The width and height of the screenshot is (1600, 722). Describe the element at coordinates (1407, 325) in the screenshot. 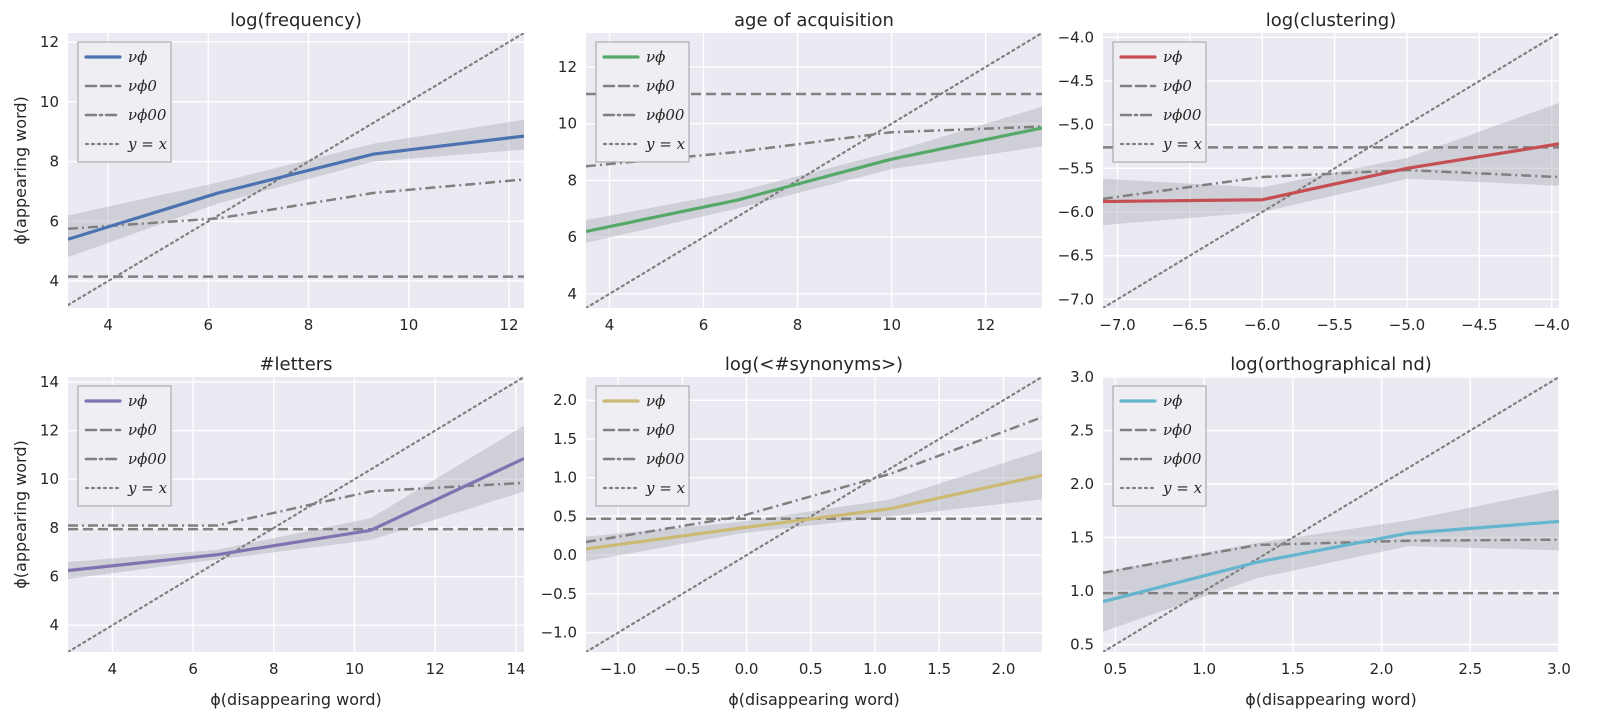

I see `x-tick-label: −5.0` at that location.